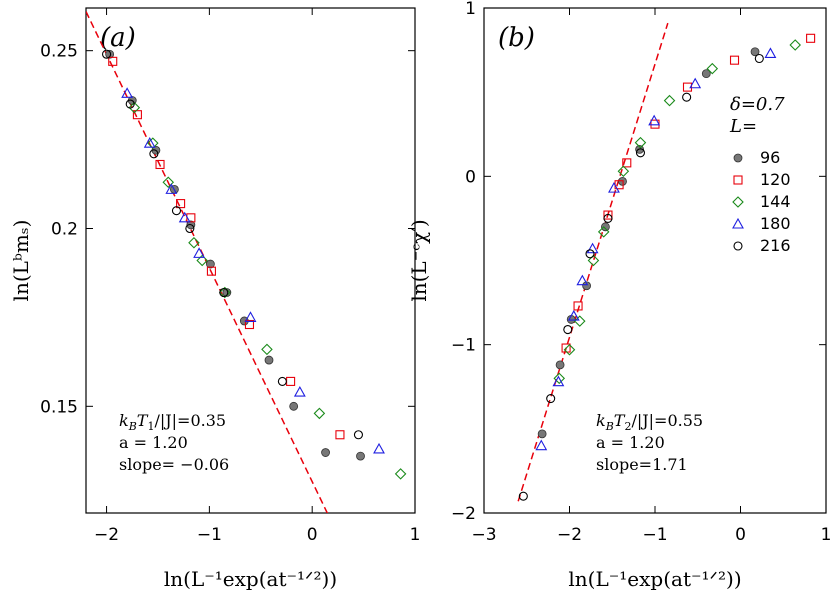  I want to click on y-tick-label: 0, so click(470, 177).